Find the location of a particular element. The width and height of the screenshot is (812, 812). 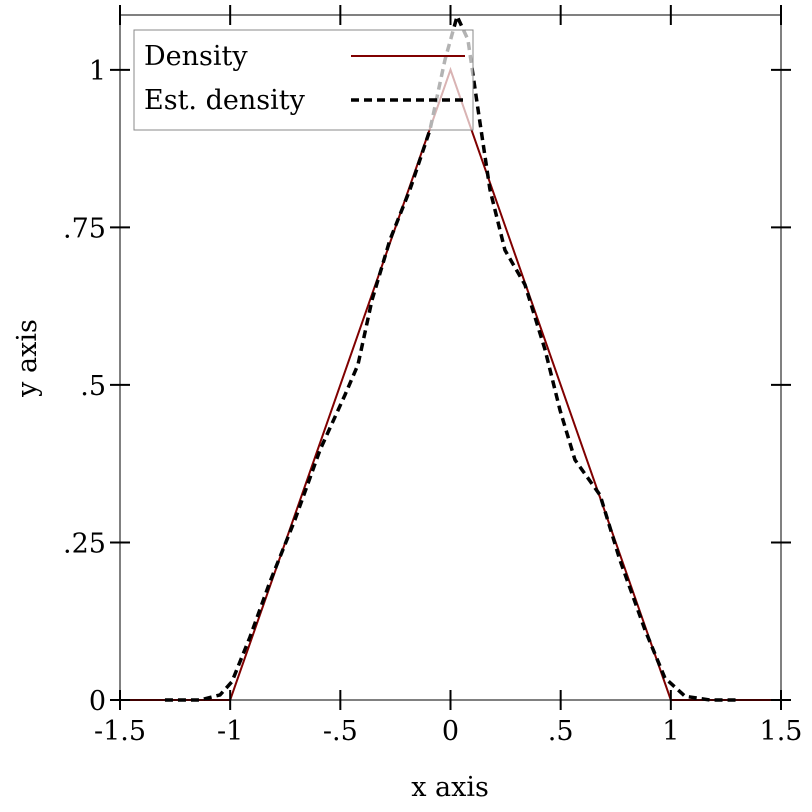

legend-label: Density is located at coordinates (196, 56).